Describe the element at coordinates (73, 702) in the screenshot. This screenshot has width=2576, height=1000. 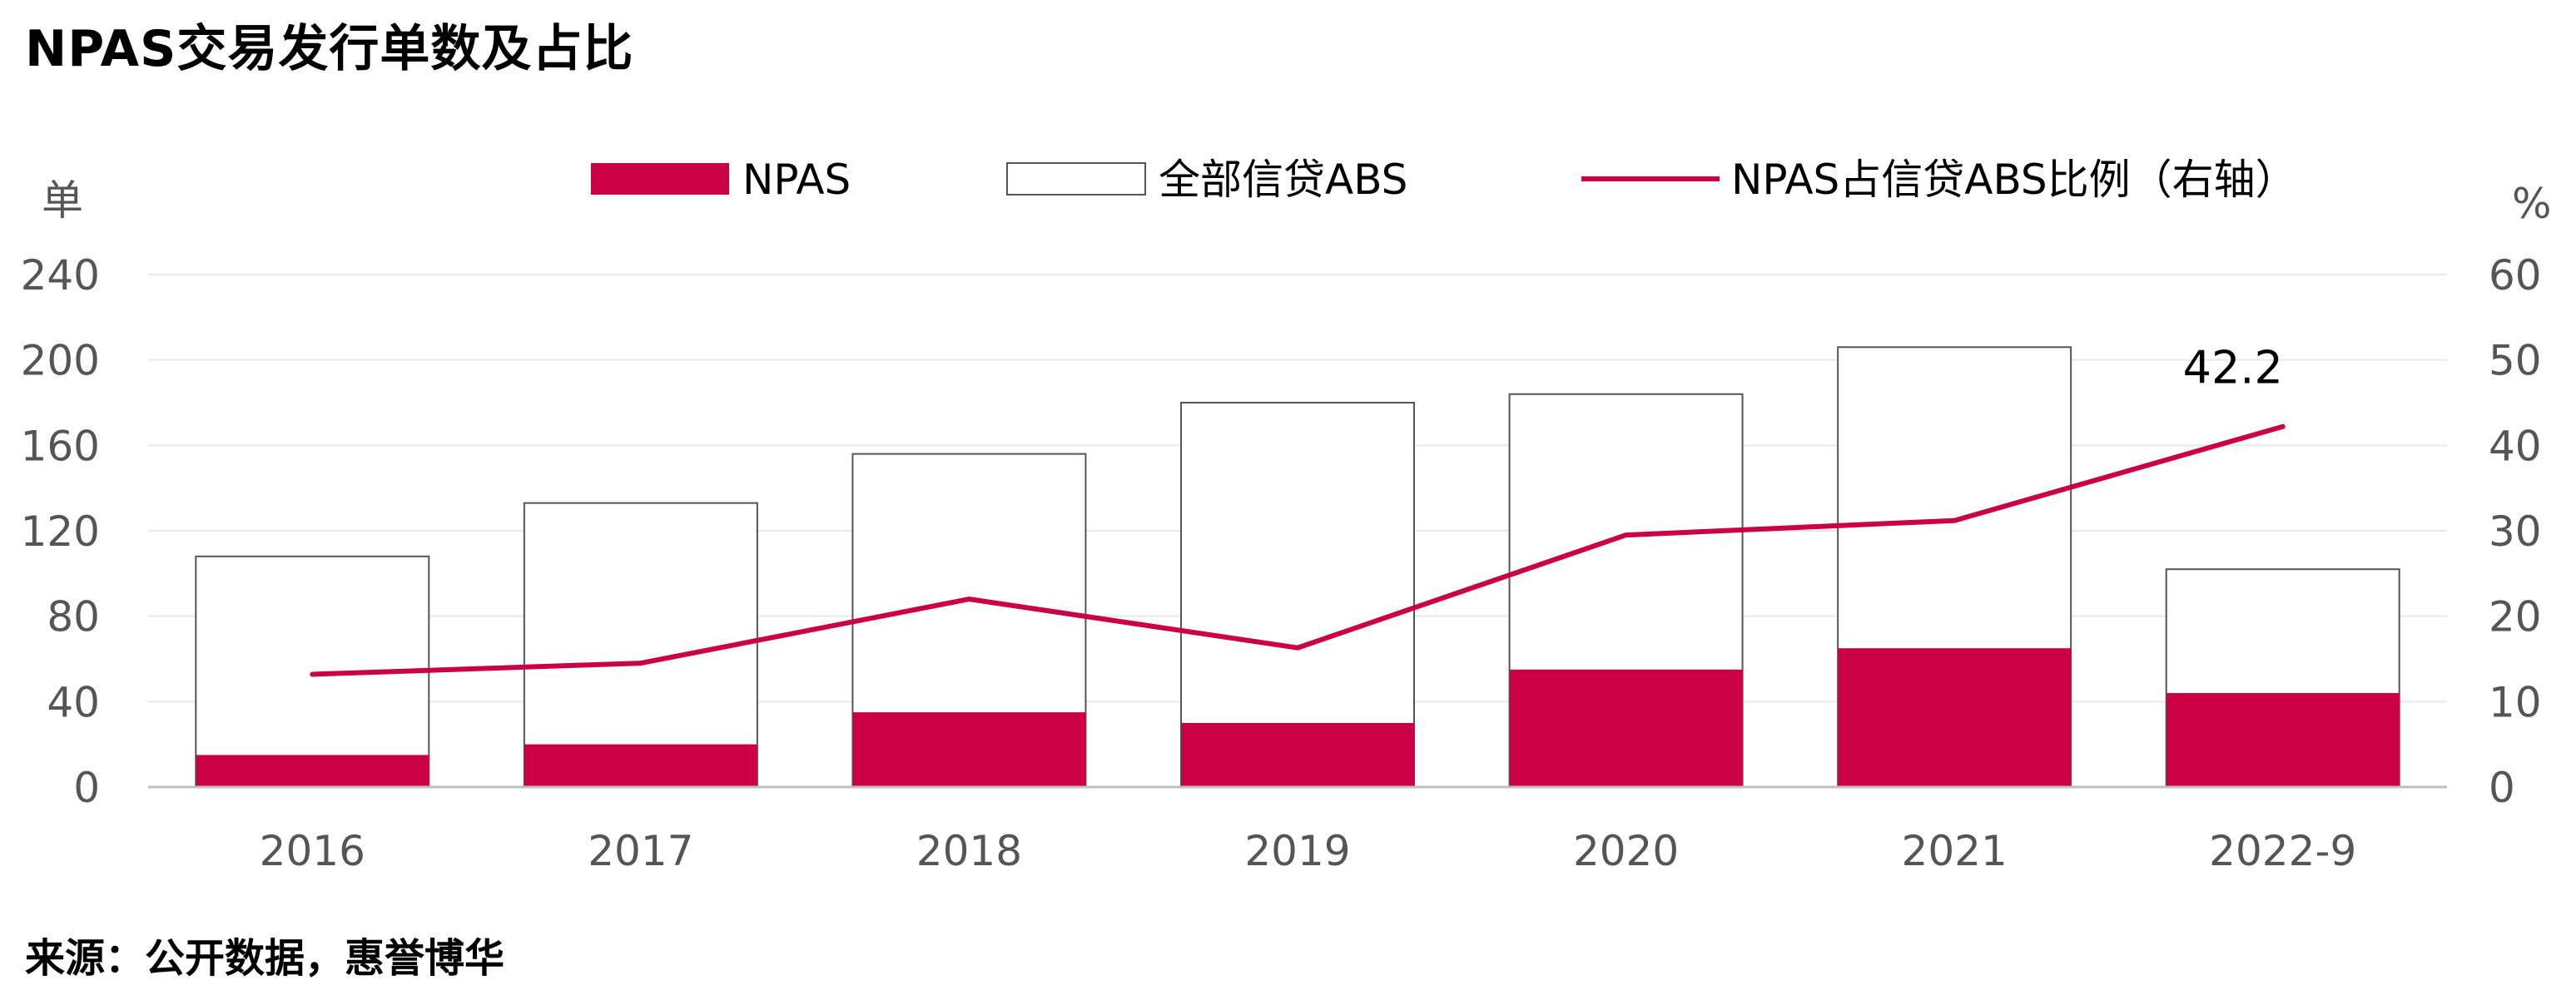
I see `left-tick-label: 40` at that location.